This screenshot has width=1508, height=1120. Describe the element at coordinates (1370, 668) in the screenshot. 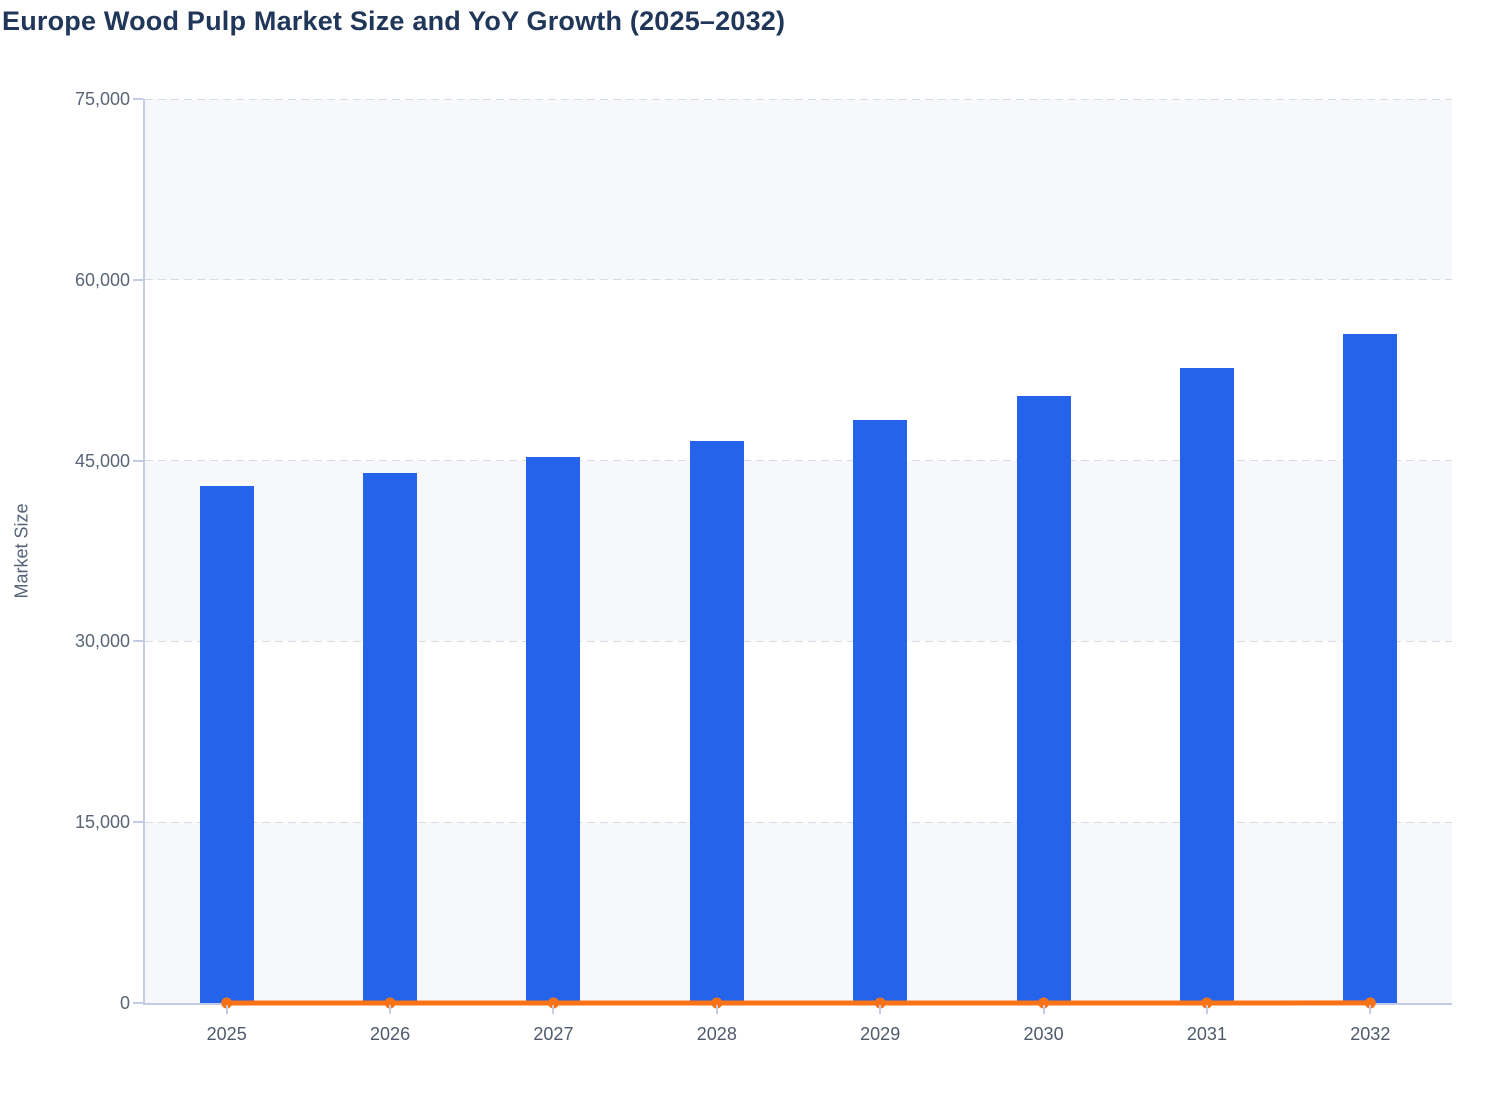

I see `bar-2032` at that location.